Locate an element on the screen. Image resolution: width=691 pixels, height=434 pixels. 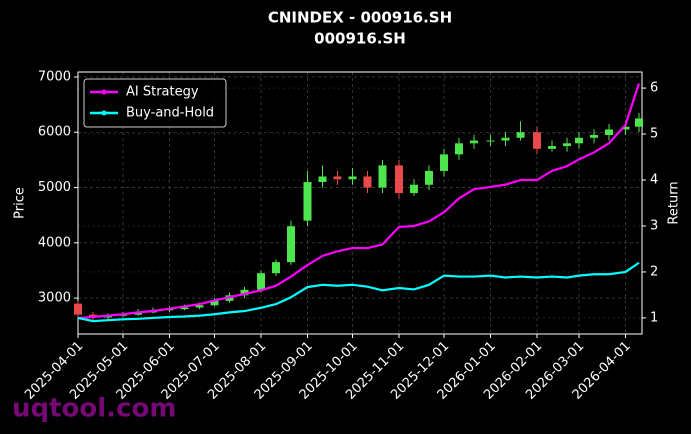
y-tick-label: 7000 is located at coordinates (54, 76).